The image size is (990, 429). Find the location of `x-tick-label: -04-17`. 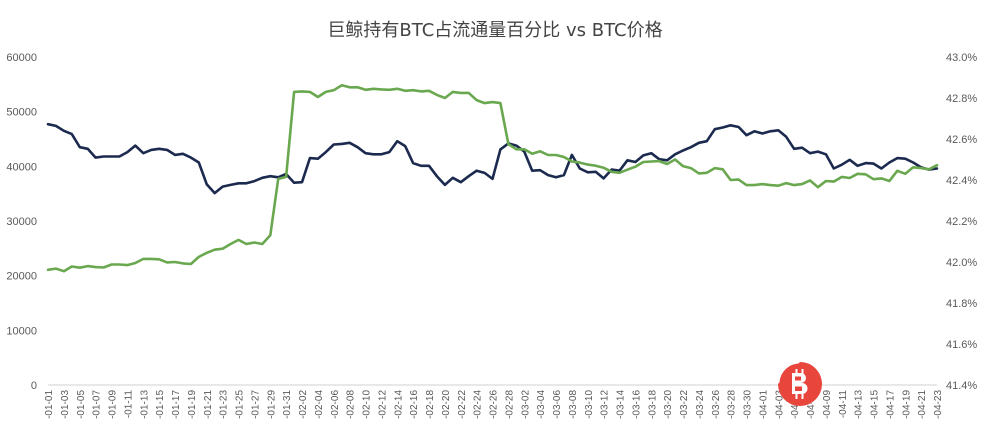

x-tick-label: -04-17 is located at coordinates (890, 404).